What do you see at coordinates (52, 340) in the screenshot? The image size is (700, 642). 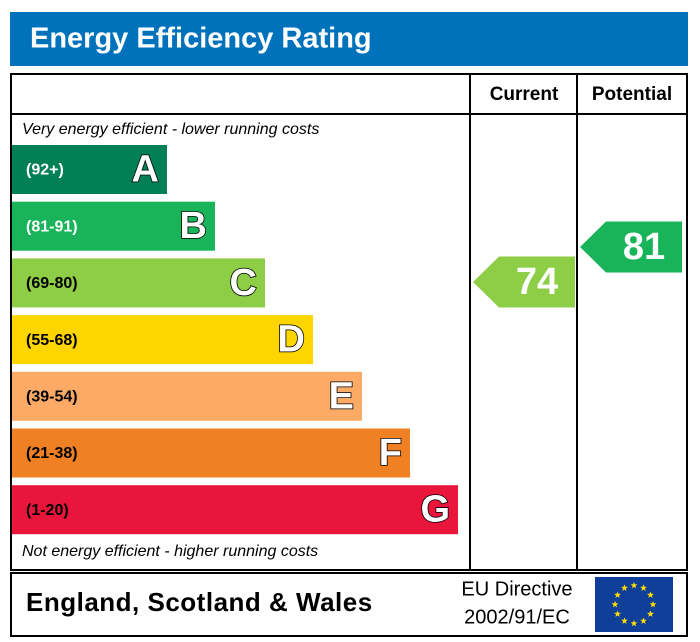 I see `band-range: (55-68)` at bounding box center [52, 340].